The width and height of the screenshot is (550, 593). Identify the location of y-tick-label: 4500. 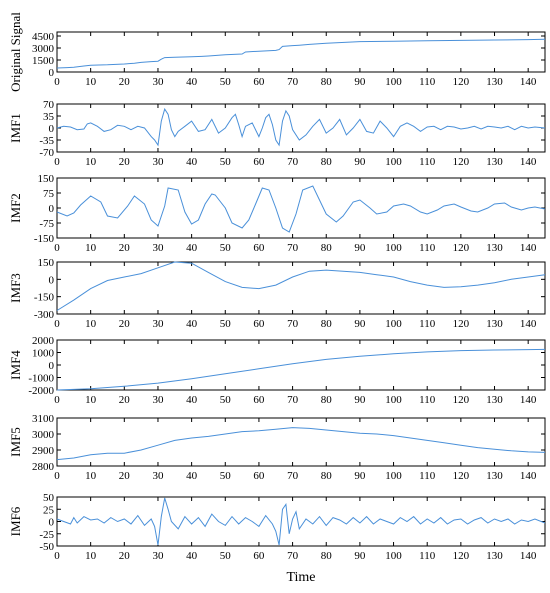
(43, 37).